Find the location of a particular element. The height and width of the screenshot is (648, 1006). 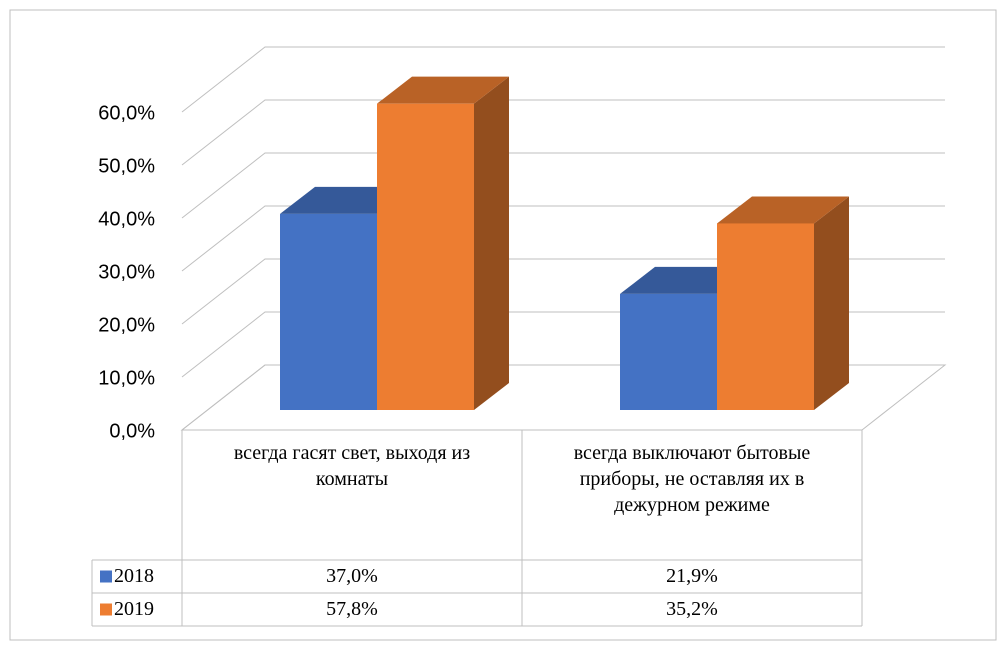

category-label: всегда гасят свет, выходя из комнаты is located at coordinates (352, 466).